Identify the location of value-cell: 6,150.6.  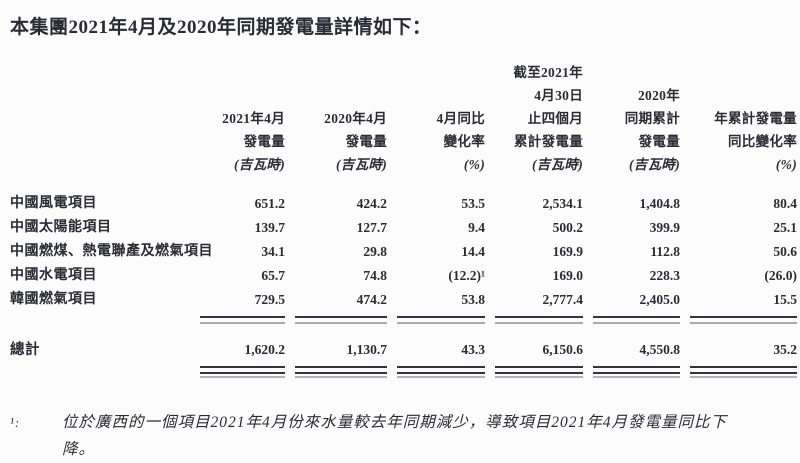
(563, 349).